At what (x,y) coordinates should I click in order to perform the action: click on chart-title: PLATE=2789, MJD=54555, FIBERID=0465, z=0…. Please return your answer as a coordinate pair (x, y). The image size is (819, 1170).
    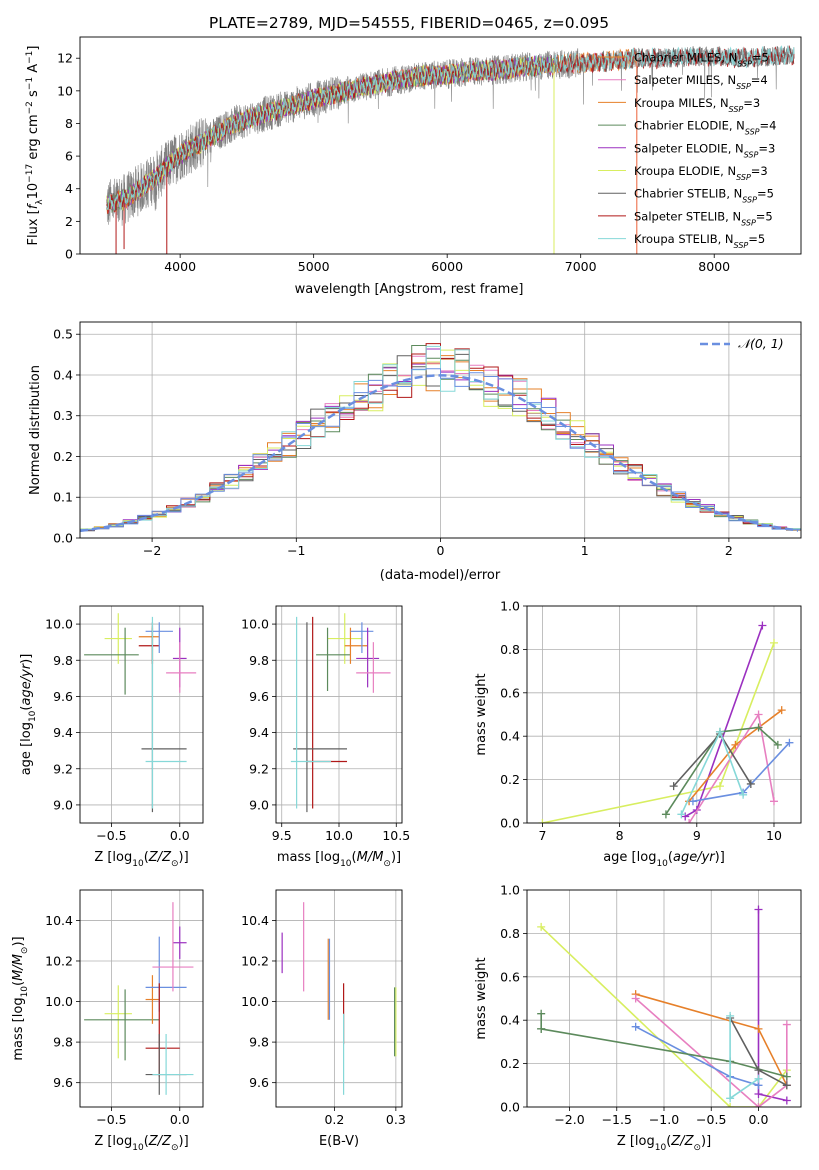
    Looking at the image, I should click on (409, 23).